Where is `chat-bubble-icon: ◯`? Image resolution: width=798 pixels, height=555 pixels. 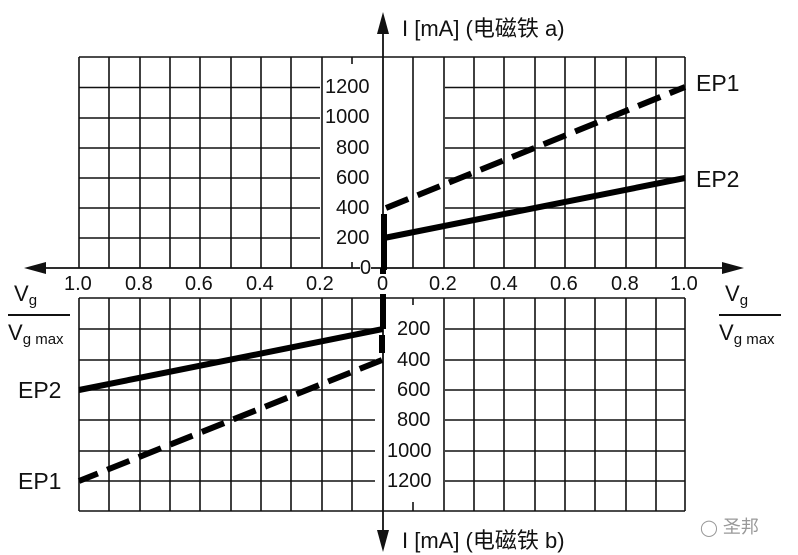
chat-bubble-icon: ◯ is located at coordinates (709, 528).